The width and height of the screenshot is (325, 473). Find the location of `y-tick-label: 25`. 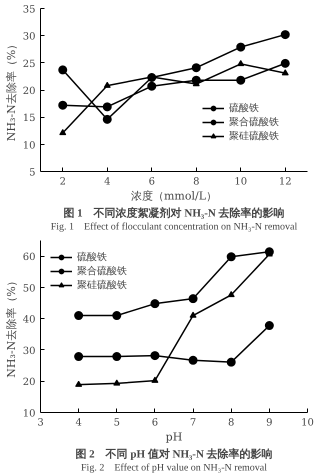

y-tick-label: 25 is located at coordinates (29, 64).